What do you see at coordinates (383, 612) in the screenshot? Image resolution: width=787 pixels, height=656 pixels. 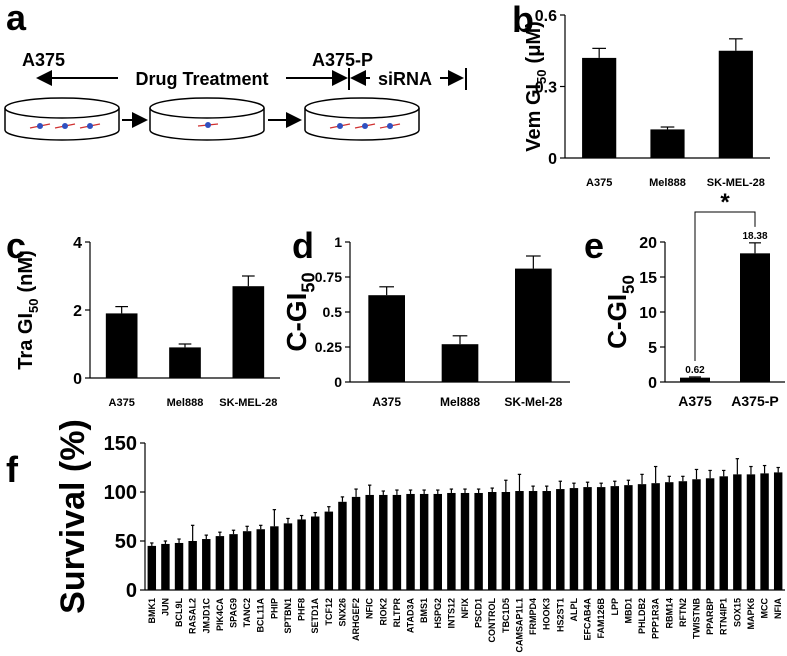 I see `x-tick-label: RIOK2` at bounding box center [383, 612].